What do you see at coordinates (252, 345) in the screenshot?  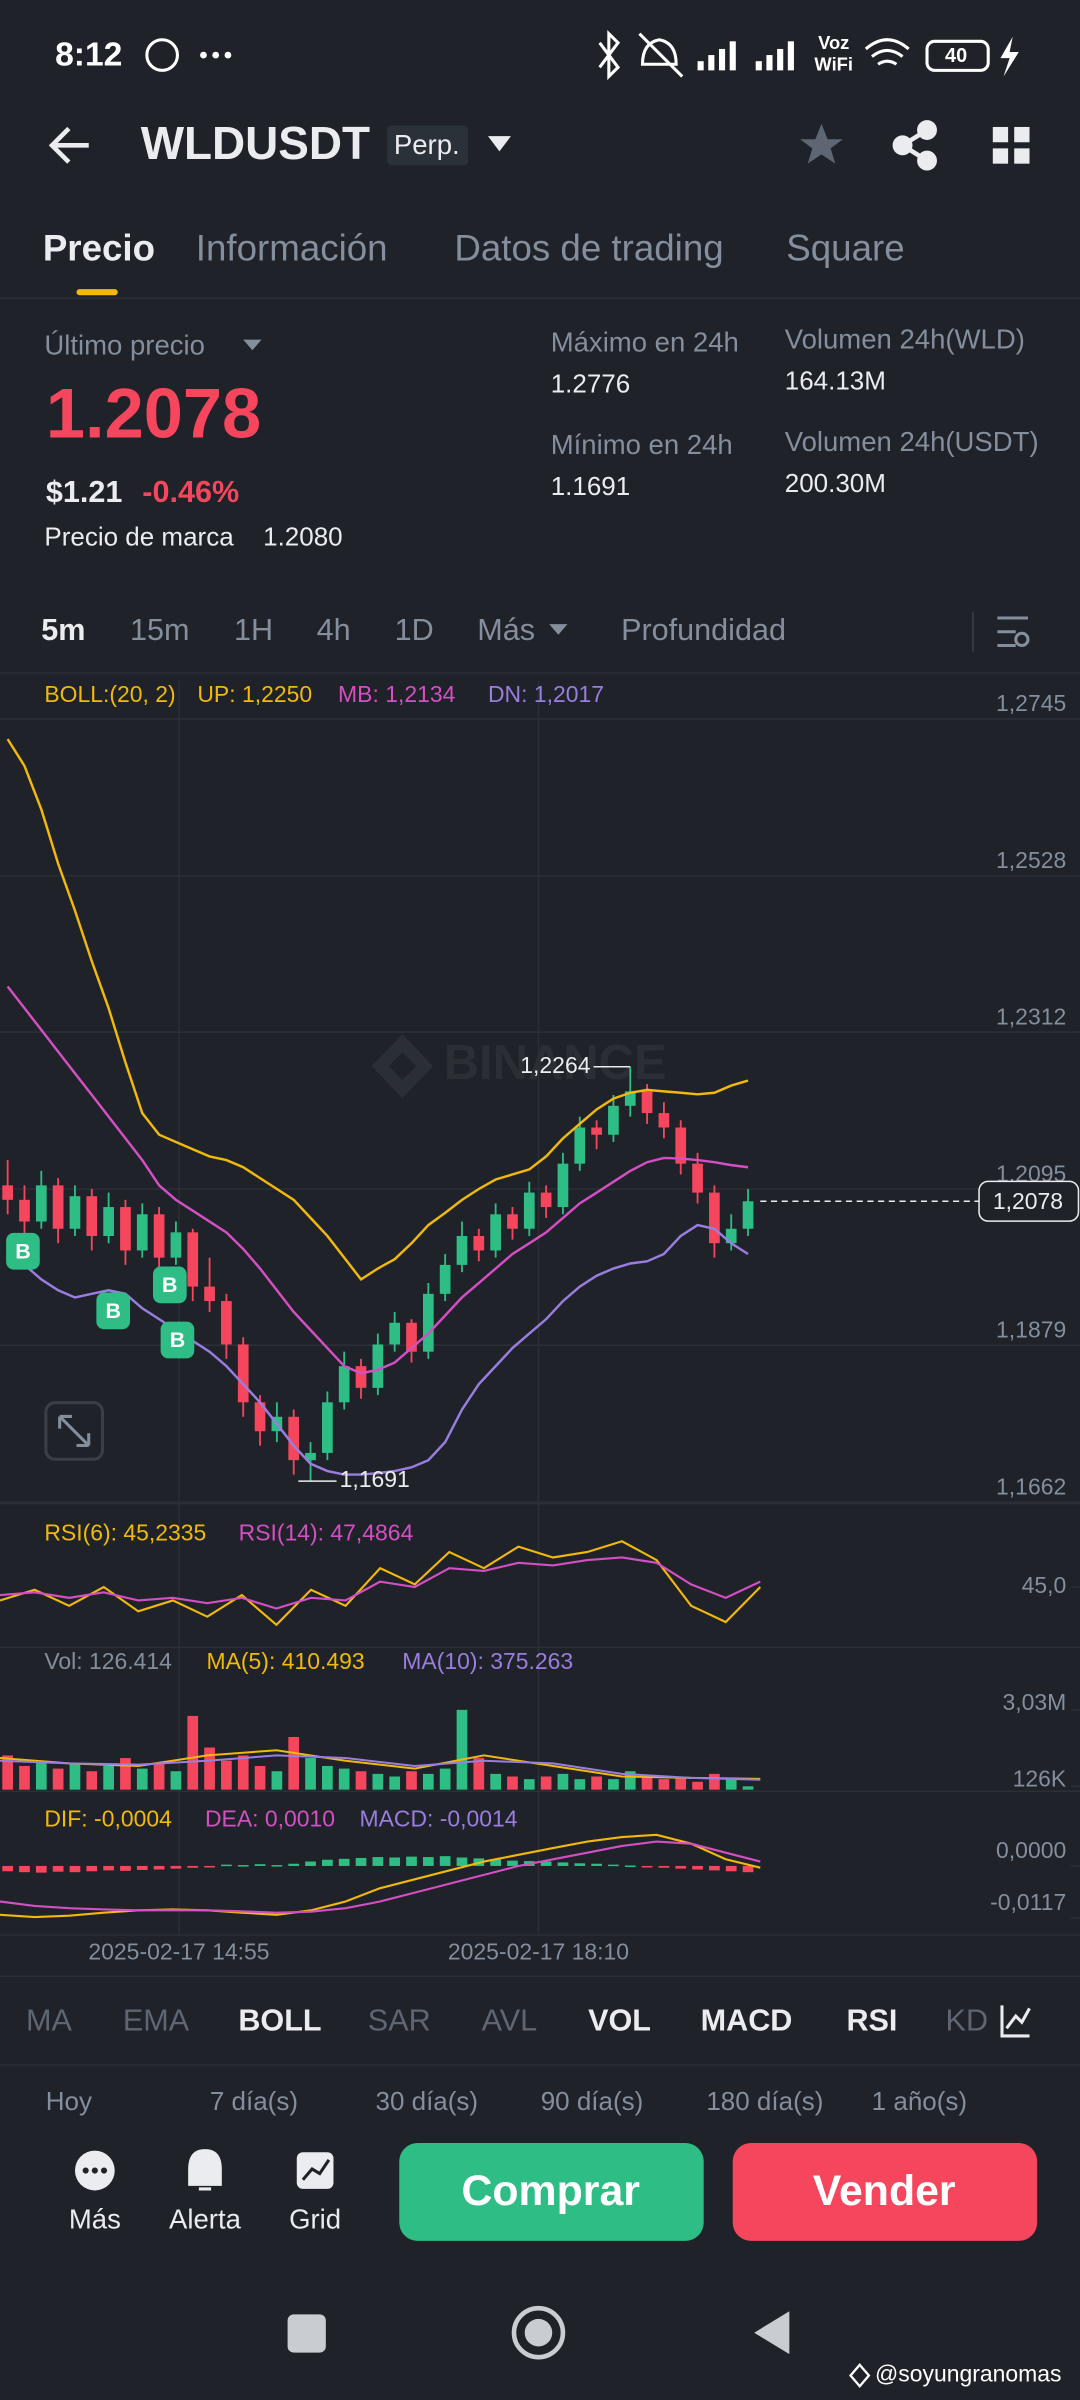 I see `price-dropdown` at bounding box center [252, 345].